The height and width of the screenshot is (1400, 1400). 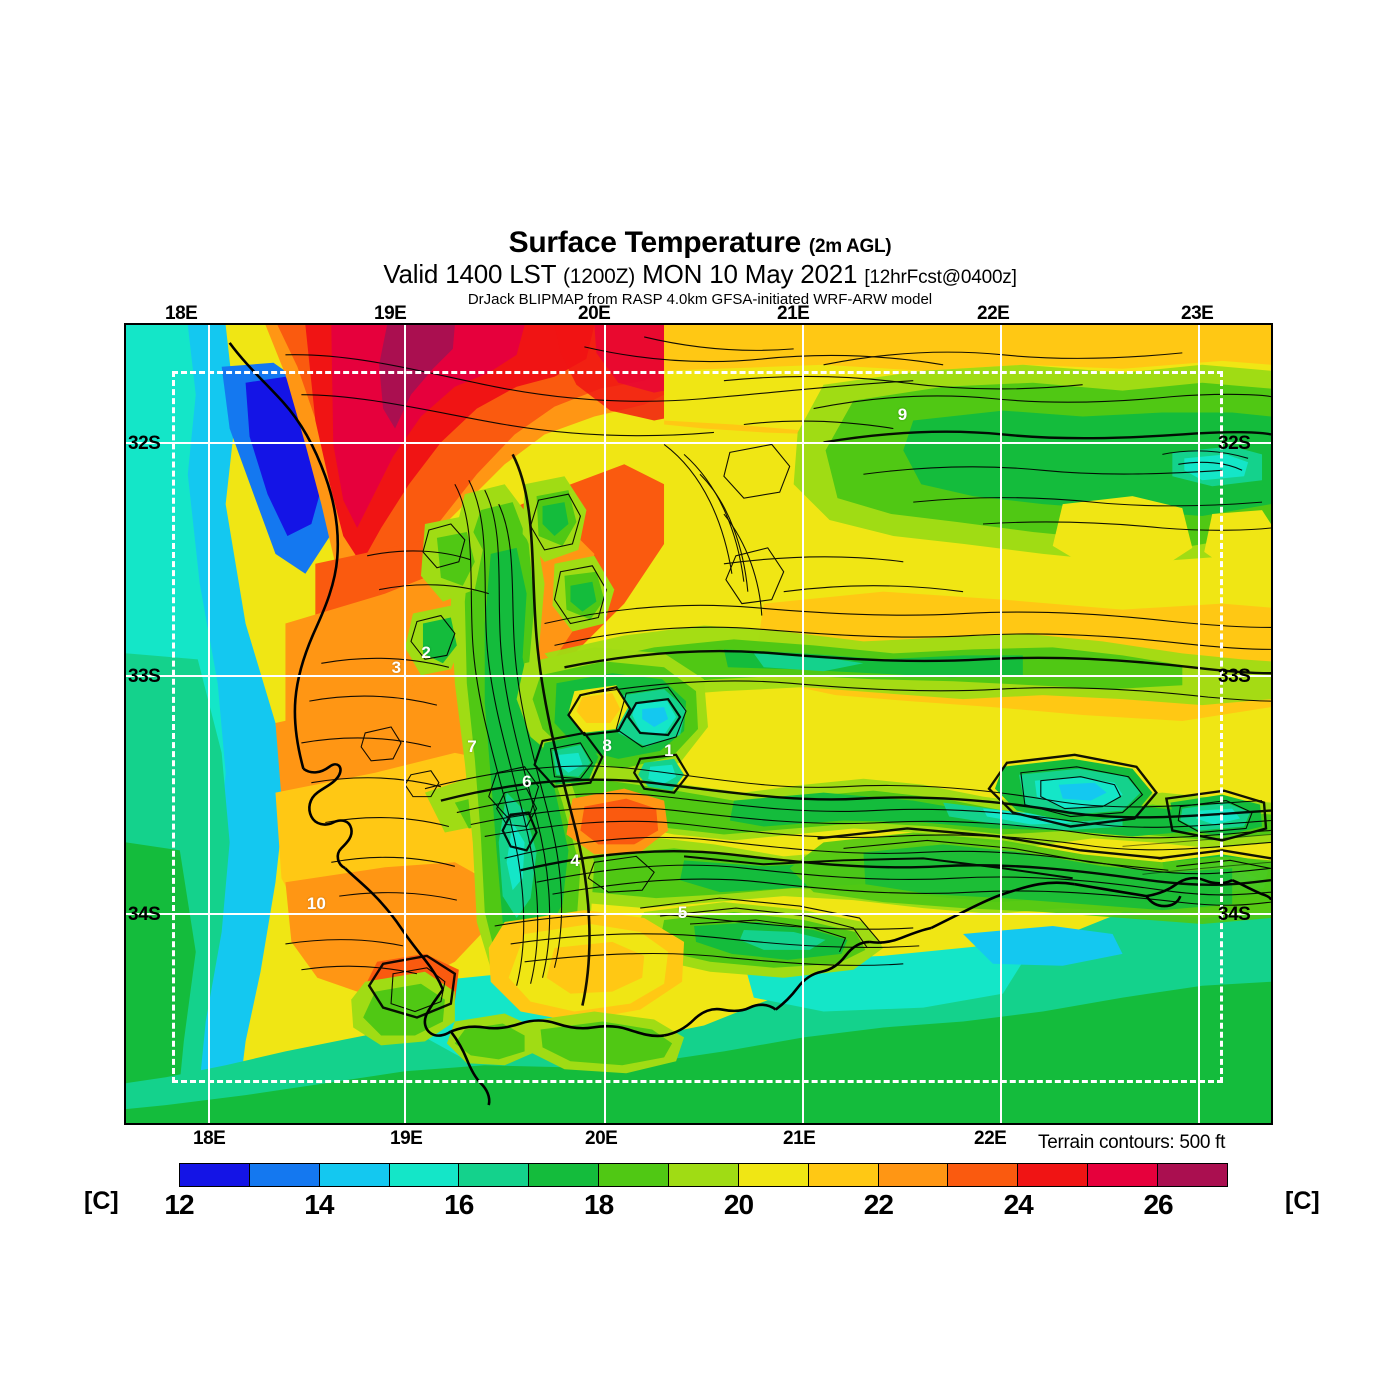 I want to click on lon-label-bottom-21E: 21E, so click(x=799, y=1138).